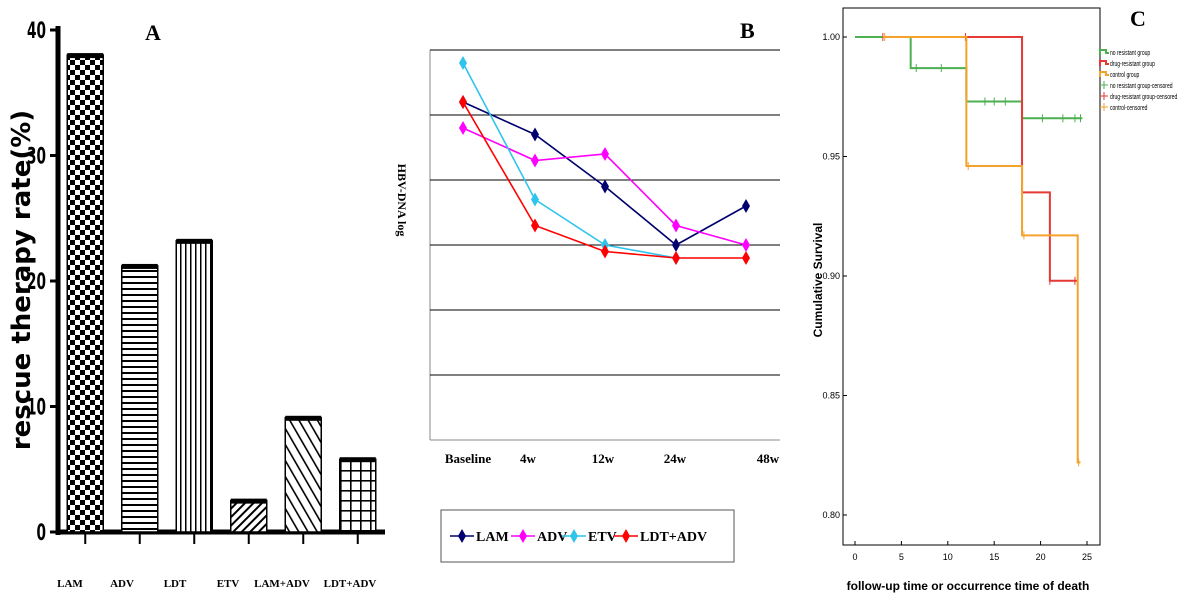 The height and width of the screenshot is (596, 1190). What do you see at coordinates (41, 533) in the screenshot?
I see `panel-a-y-tick-label: 0` at bounding box center [41, 533].